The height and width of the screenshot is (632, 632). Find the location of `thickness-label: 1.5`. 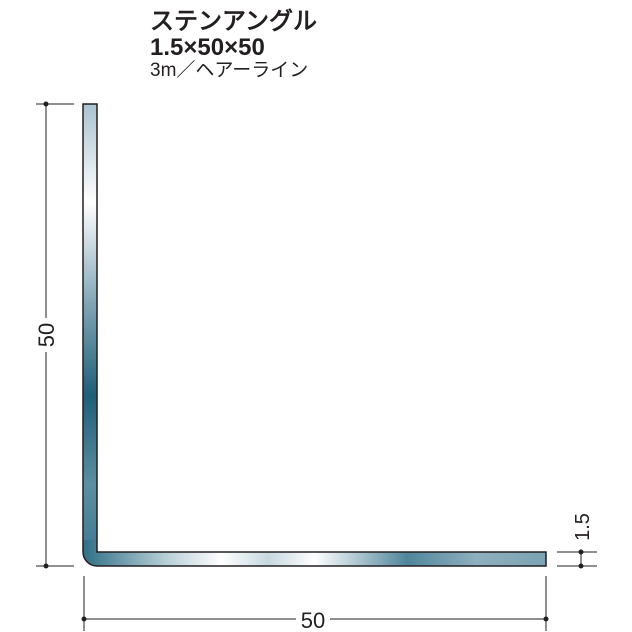

thickness-label: 1.5 is located at coordinates (583, 527).